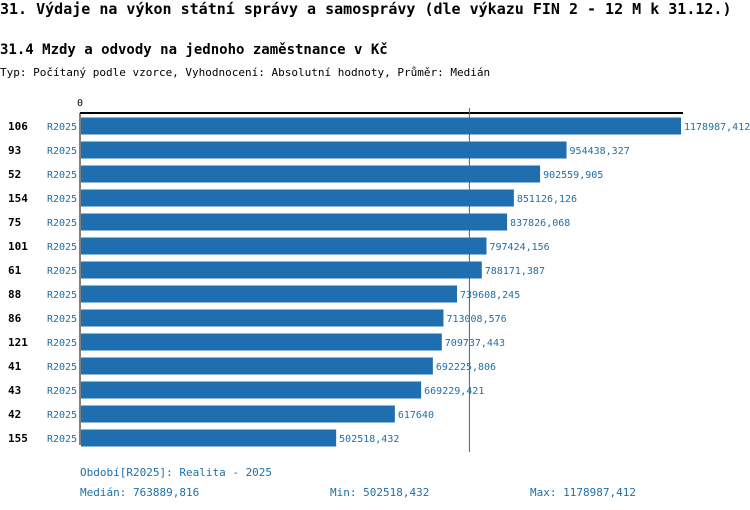 This screenshot has width=750, height=510. Describe the element at coordinates (14, 150) in the screenshot. I see `row-id-93: 93` at that location.